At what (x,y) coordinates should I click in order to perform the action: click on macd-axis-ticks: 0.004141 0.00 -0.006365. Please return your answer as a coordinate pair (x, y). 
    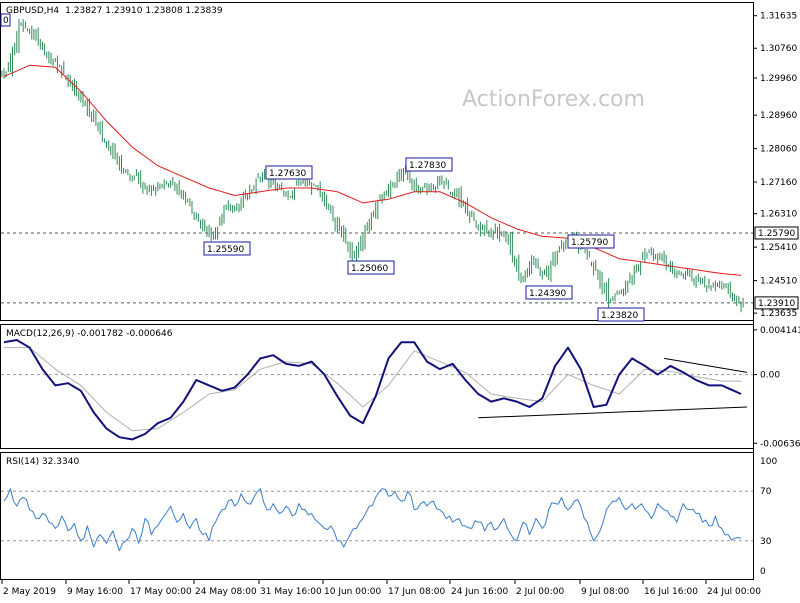
    Looking at the image, I should click on (776, 387).